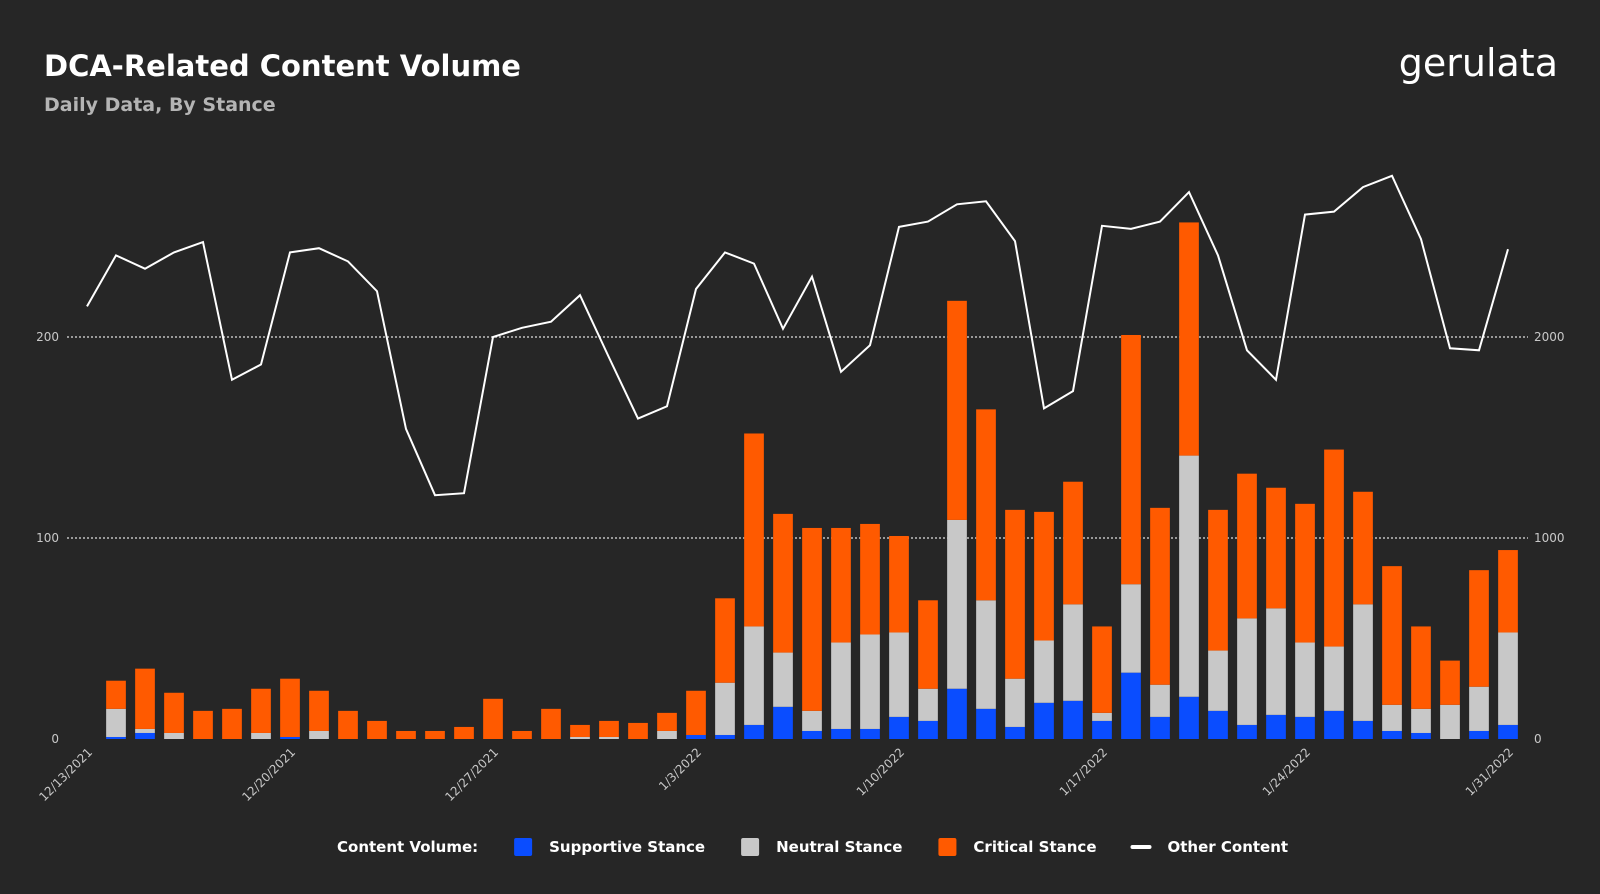  Describe the element at coordinates (1549, 337) in the screenshot. I see `y2-tick-label: 2000` at that location.